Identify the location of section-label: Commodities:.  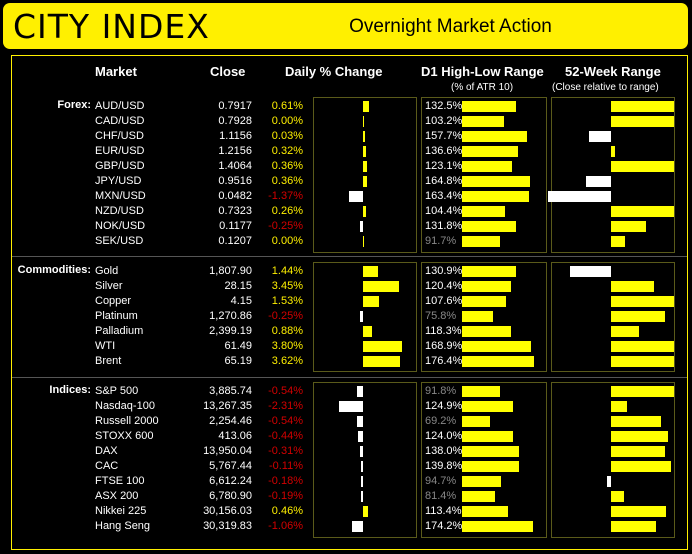
(54, 270).